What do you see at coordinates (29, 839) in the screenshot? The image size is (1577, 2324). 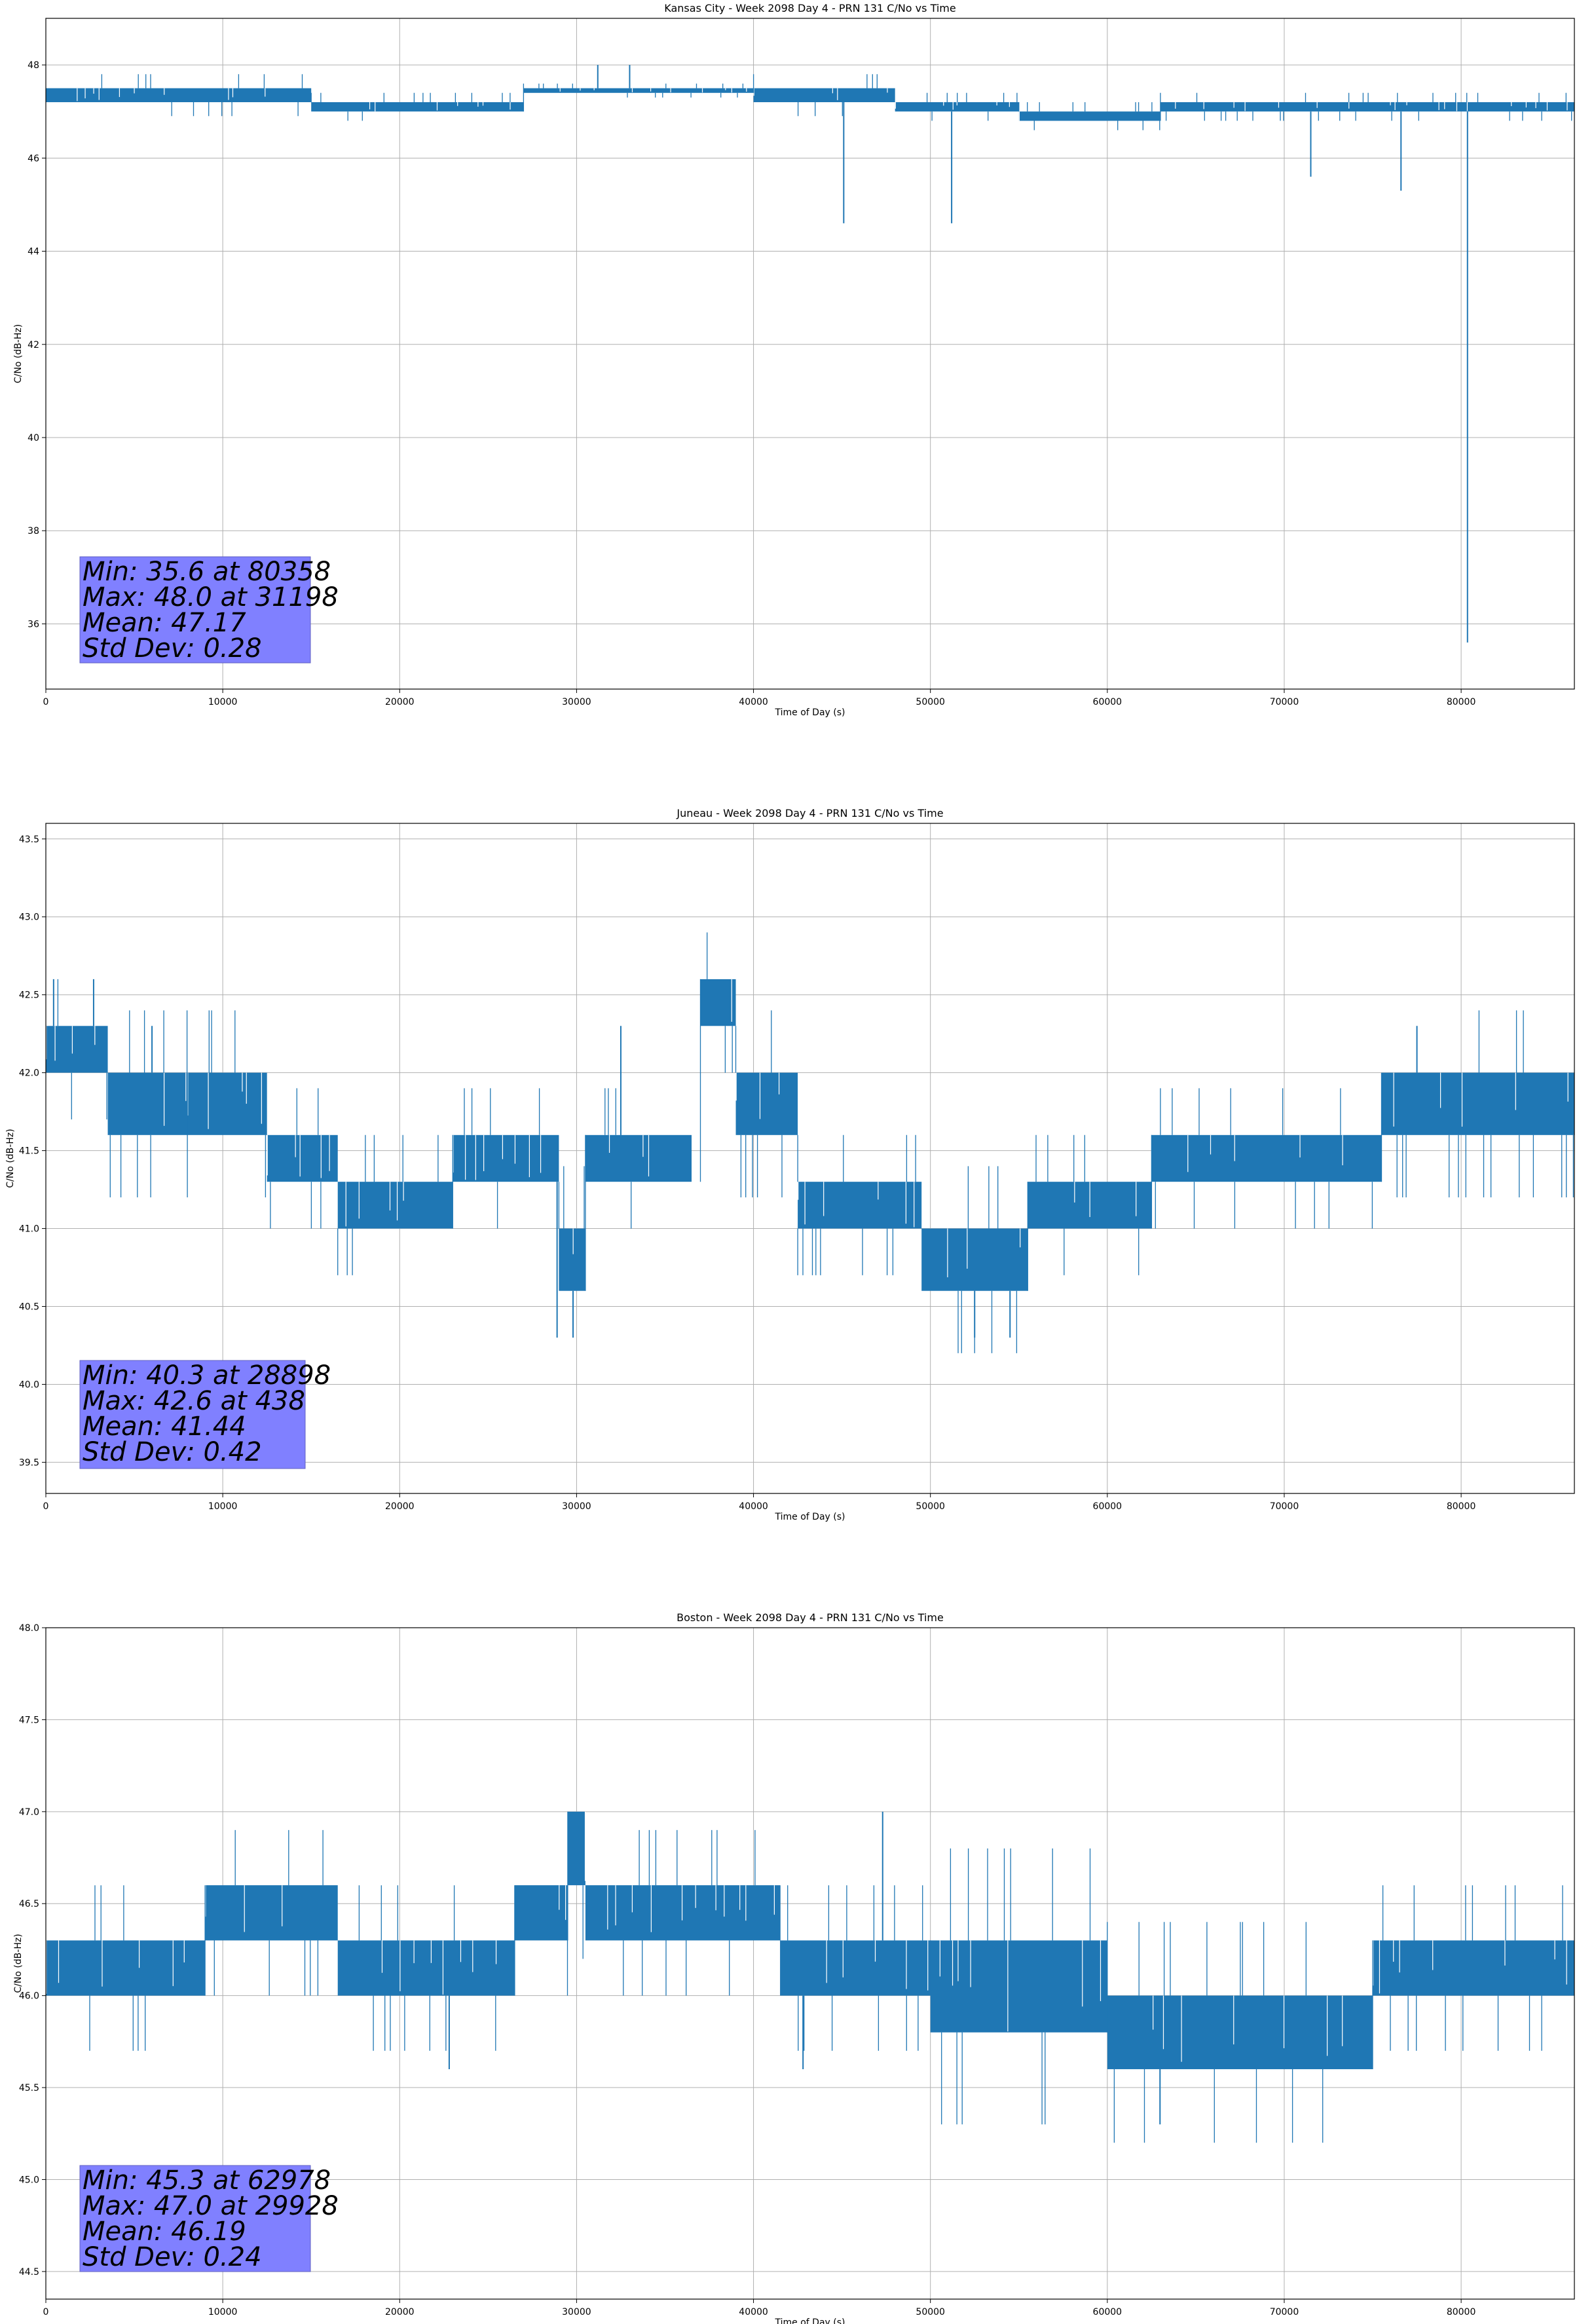 I see `y-tick-label: 43.5` at bounding box center [29, 839].